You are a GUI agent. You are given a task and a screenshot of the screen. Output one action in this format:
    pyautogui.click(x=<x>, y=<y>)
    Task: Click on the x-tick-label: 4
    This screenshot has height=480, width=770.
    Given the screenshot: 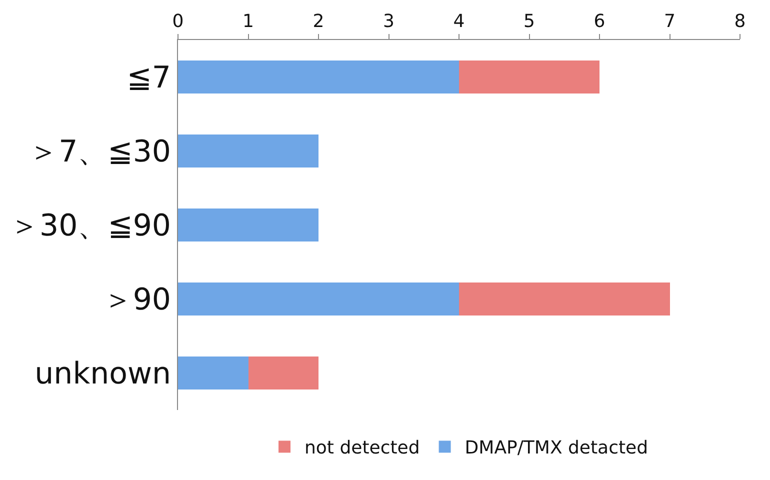 What is the action you would take?
    pyautogui.click(x=459, y=21)
    